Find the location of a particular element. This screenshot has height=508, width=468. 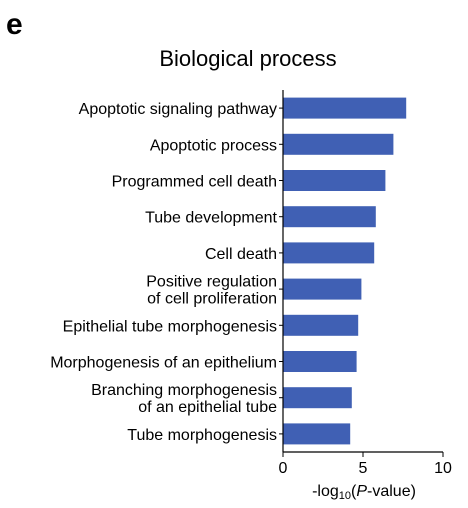

category-label: Apoptotic process is located at coordinates (213, 145).